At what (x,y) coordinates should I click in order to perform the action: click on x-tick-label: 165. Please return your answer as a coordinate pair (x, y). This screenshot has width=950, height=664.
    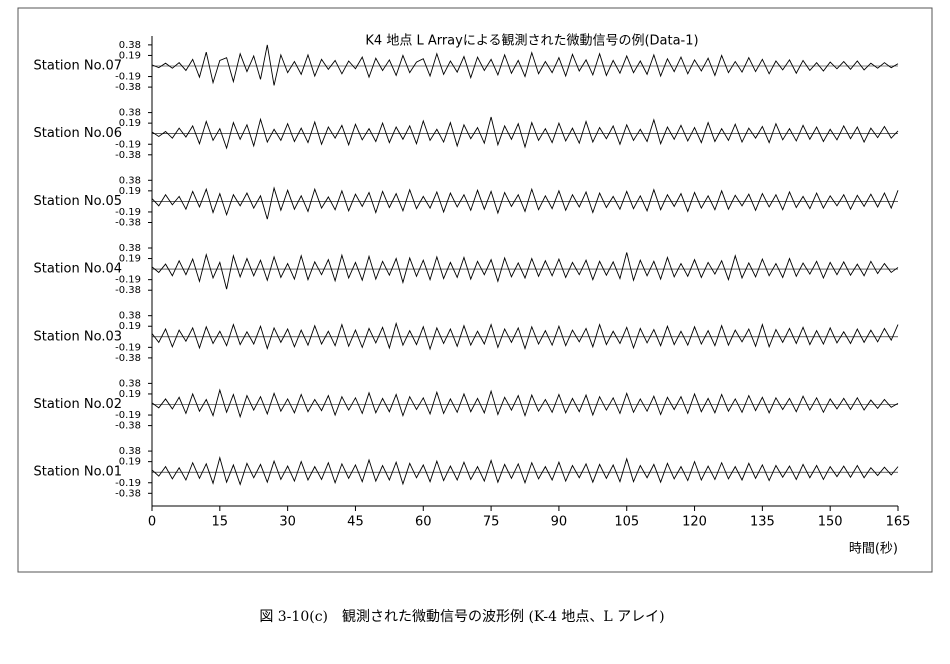
    Looking at the image, I should click on (898, 522).